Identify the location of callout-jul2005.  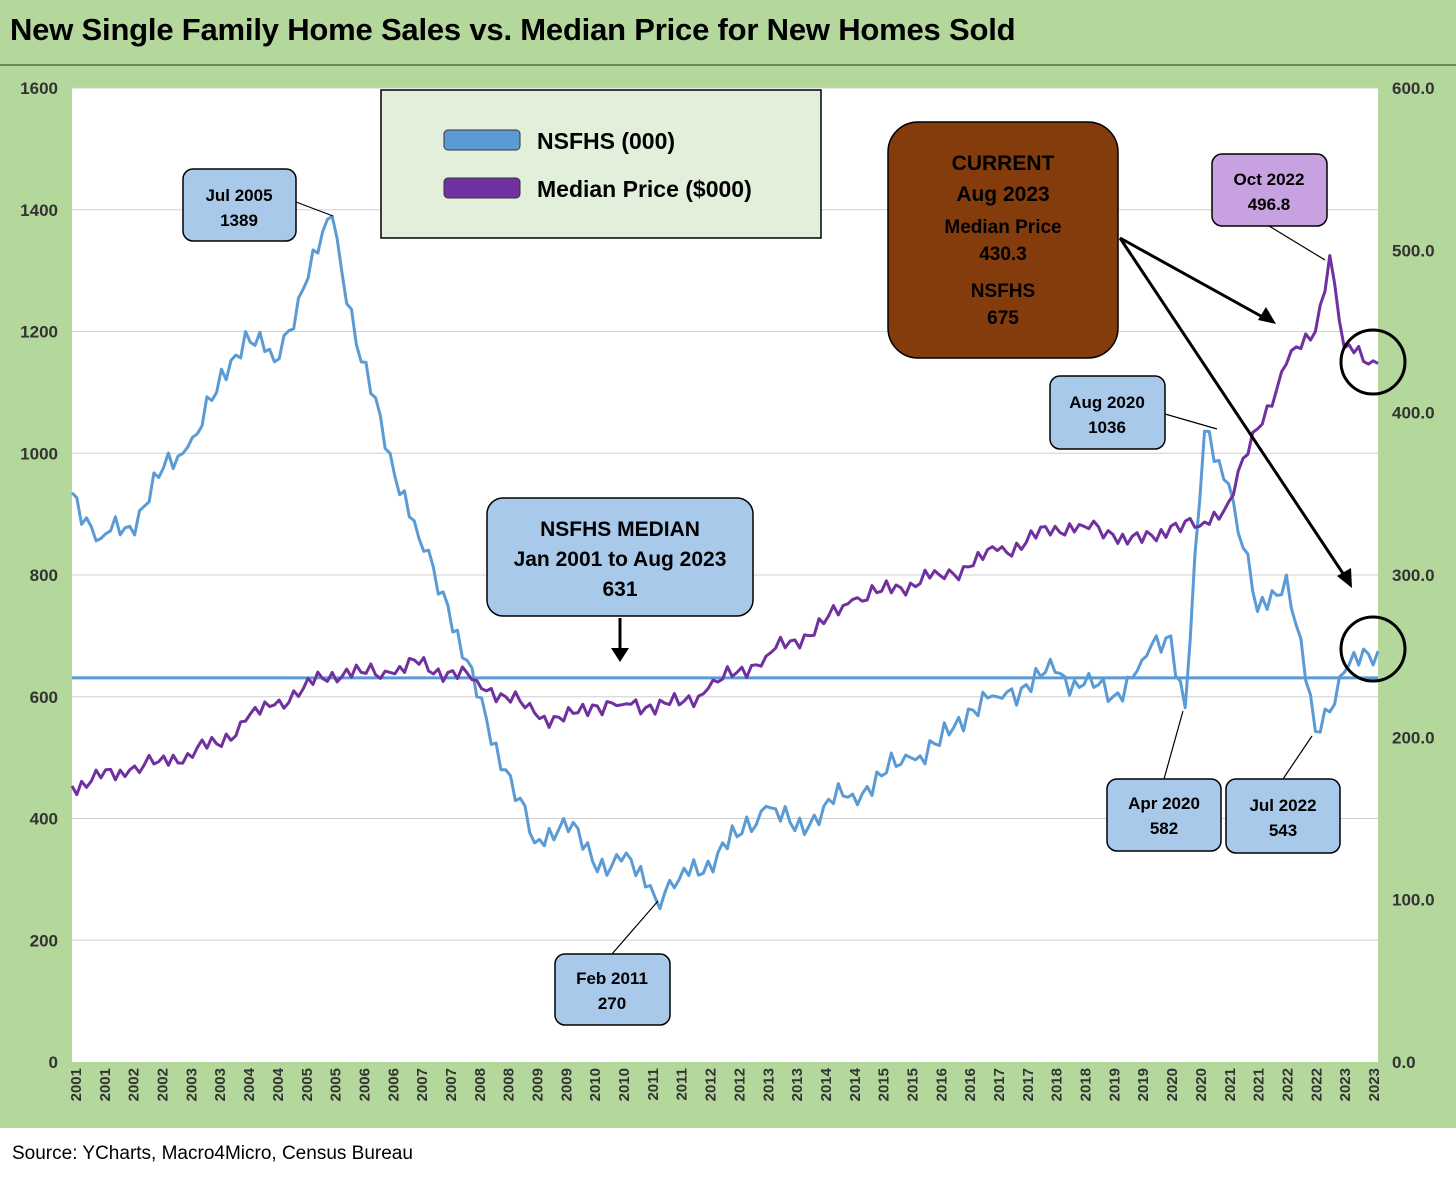
(239, 205).